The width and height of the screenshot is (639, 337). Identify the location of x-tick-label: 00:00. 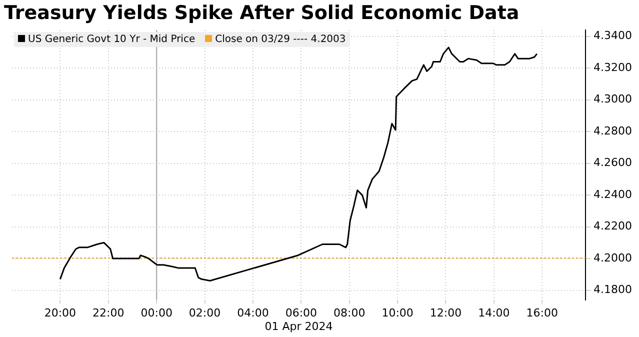
(156, 313).